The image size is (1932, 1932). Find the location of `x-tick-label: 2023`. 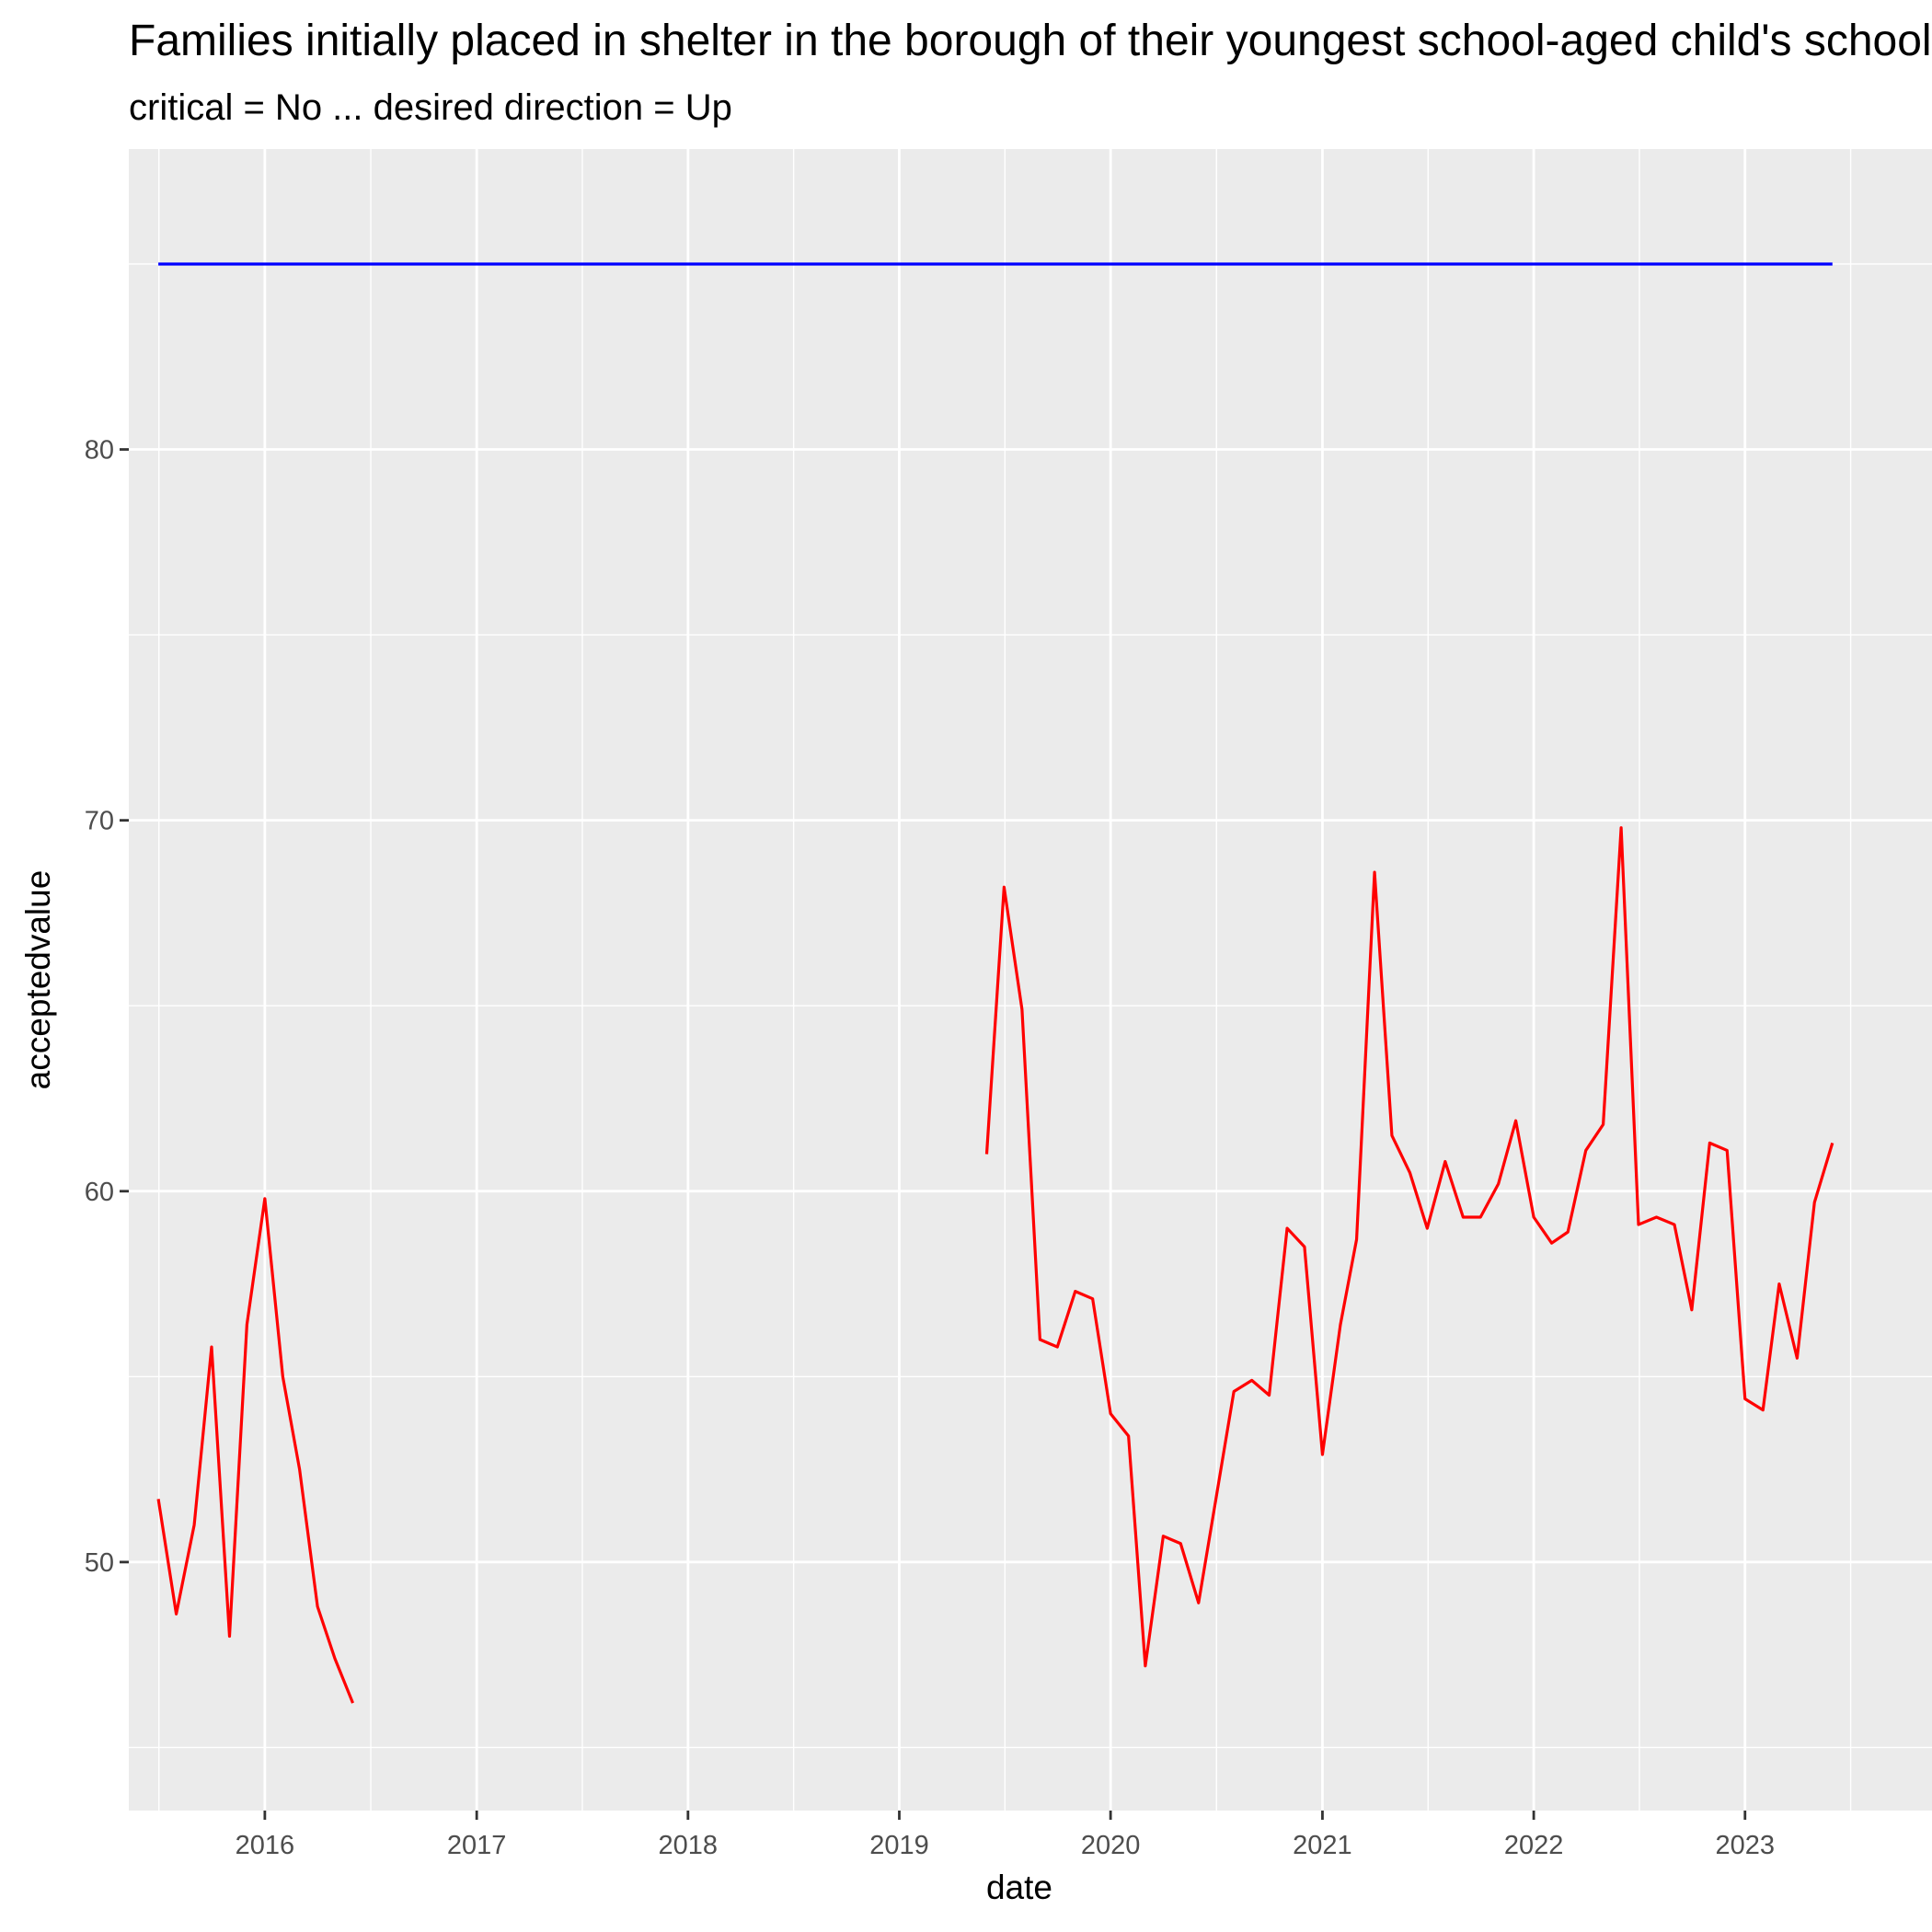

x-tick-label: 2023 is located at coordinates (1746, 1845).